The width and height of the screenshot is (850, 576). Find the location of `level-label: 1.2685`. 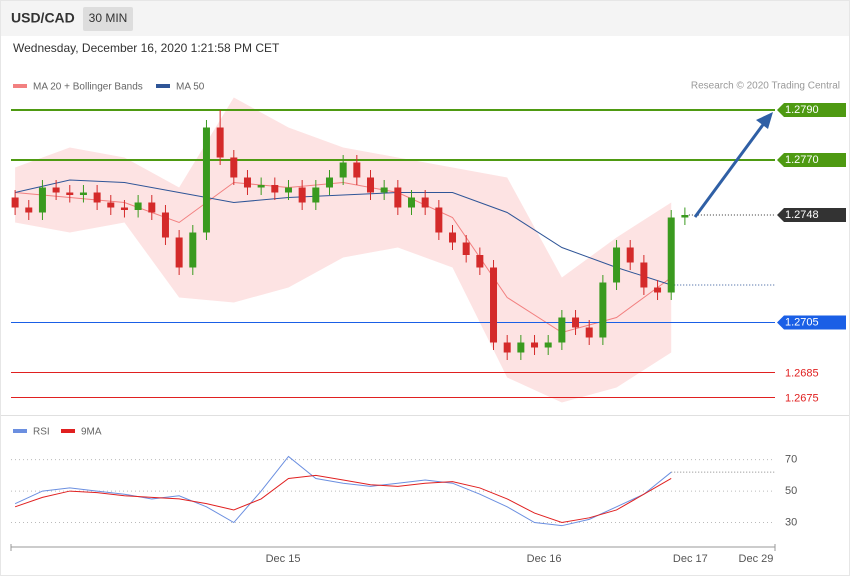

level-label: 1.2685 is located at coordinates (802, 373).